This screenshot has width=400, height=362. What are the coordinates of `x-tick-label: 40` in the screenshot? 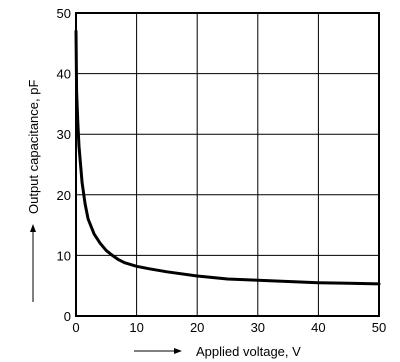 It's located at (318, 327).